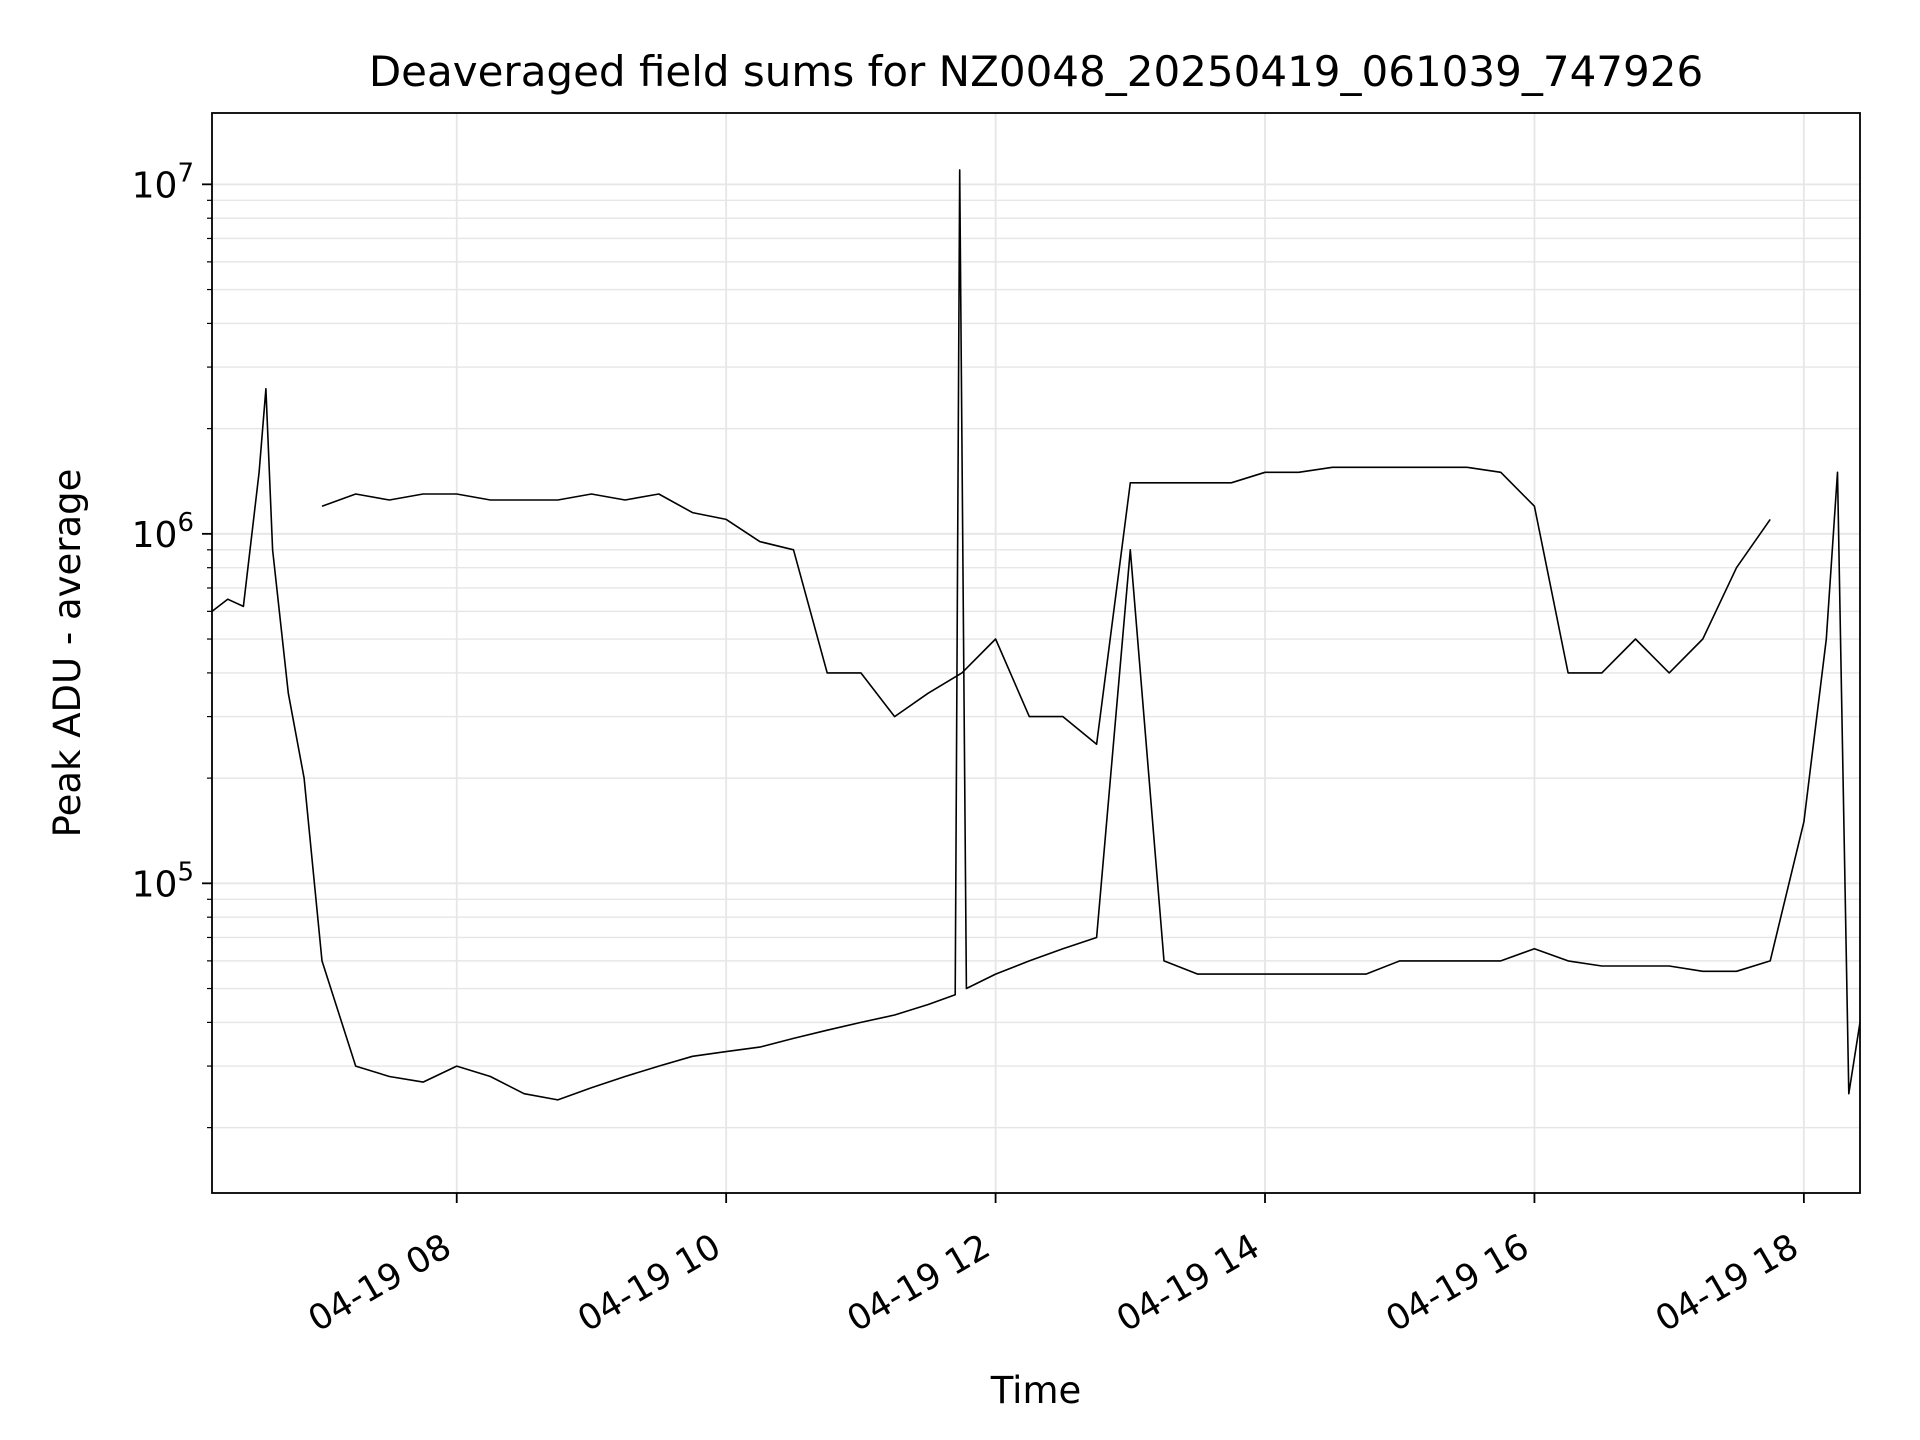 The width and height of the screenshot is (1920, 1440). What do you see at coordinates (185, 173) in the screenshot?
I see `y-tick-exponent: 7` at bounding box center [185, 173].